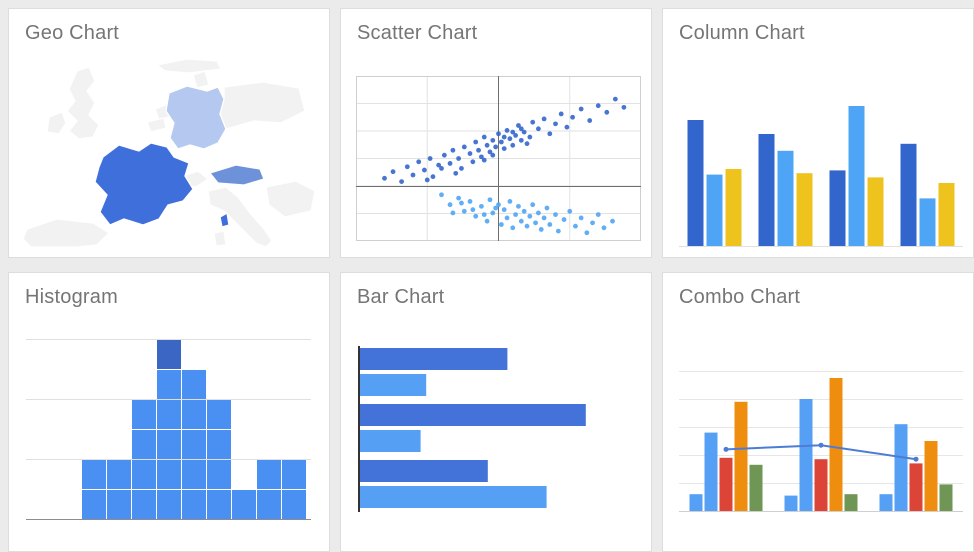  What do you see at coordinates (189, 66) in the screenshot?
I see `country-norway` at bounding box center [189, 66].